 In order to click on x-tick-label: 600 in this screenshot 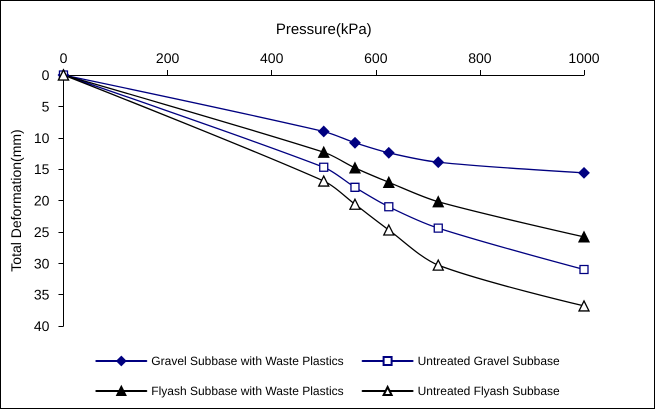, I will do `click(376, 58)`.